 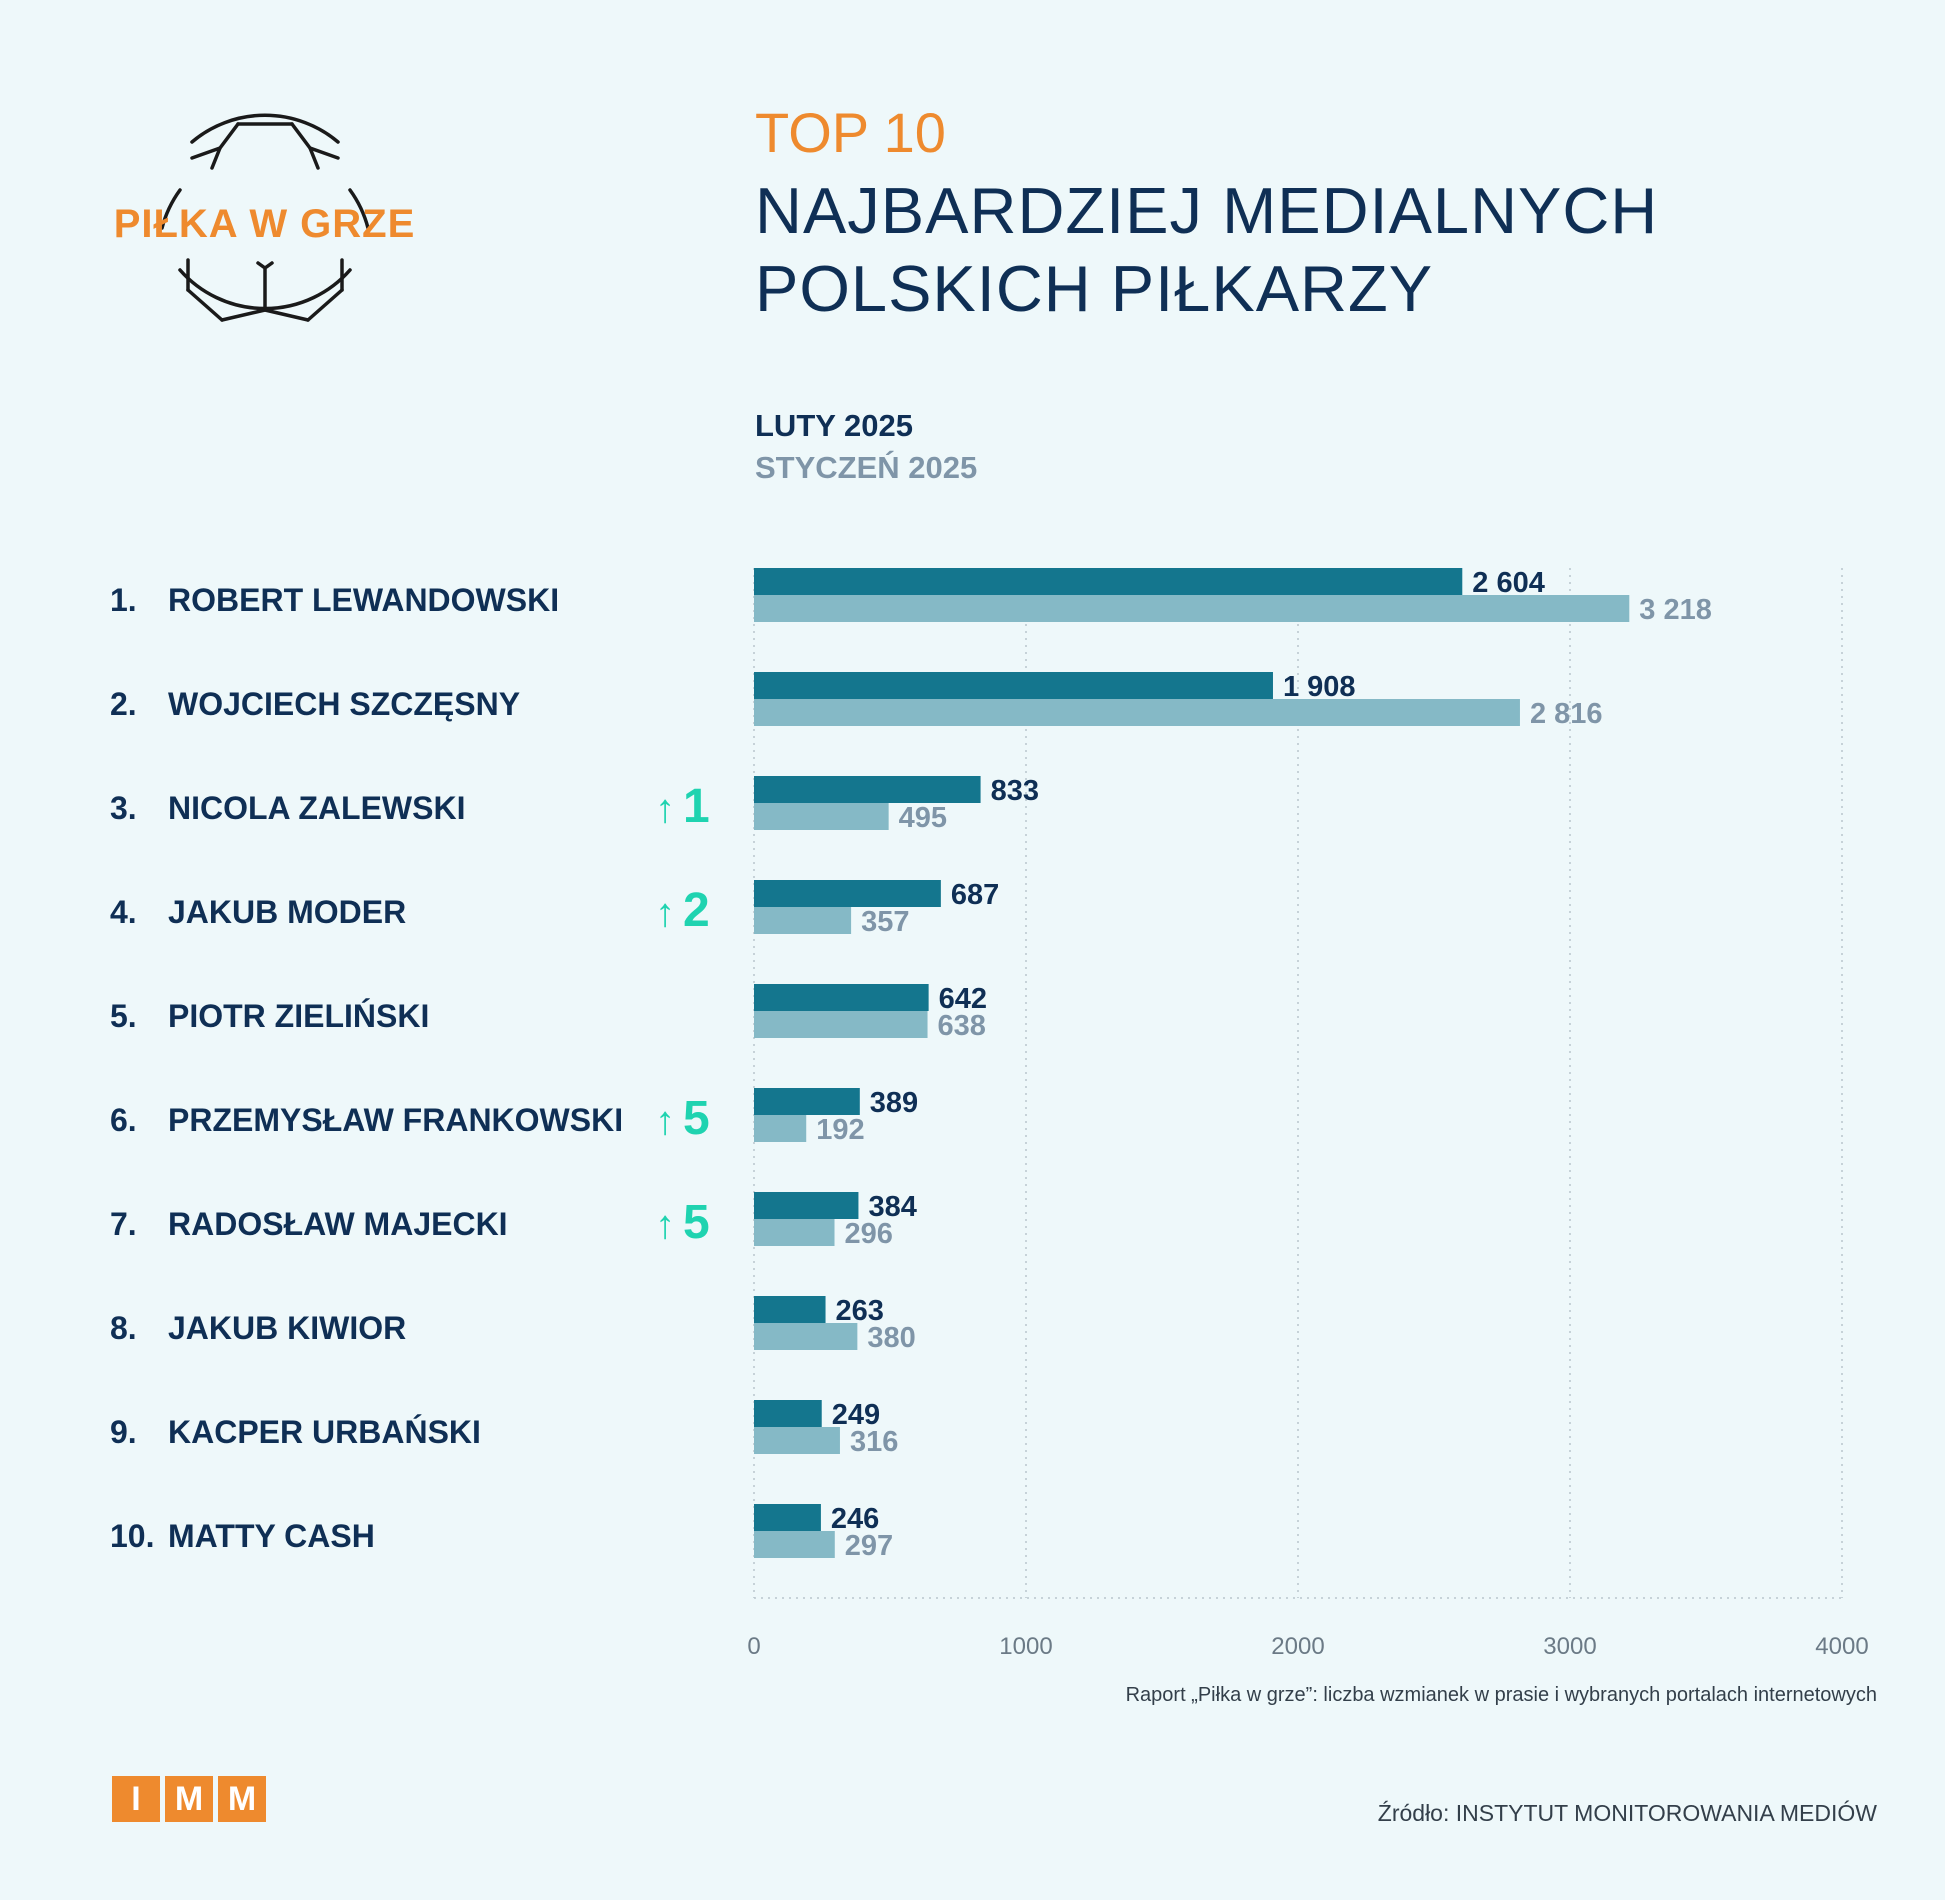 What do you see at coordinates (338, 1224) in the screenshot?
I see `player-name: RADOSŁAW MAJECKI` at bounding box center [338, 1224].